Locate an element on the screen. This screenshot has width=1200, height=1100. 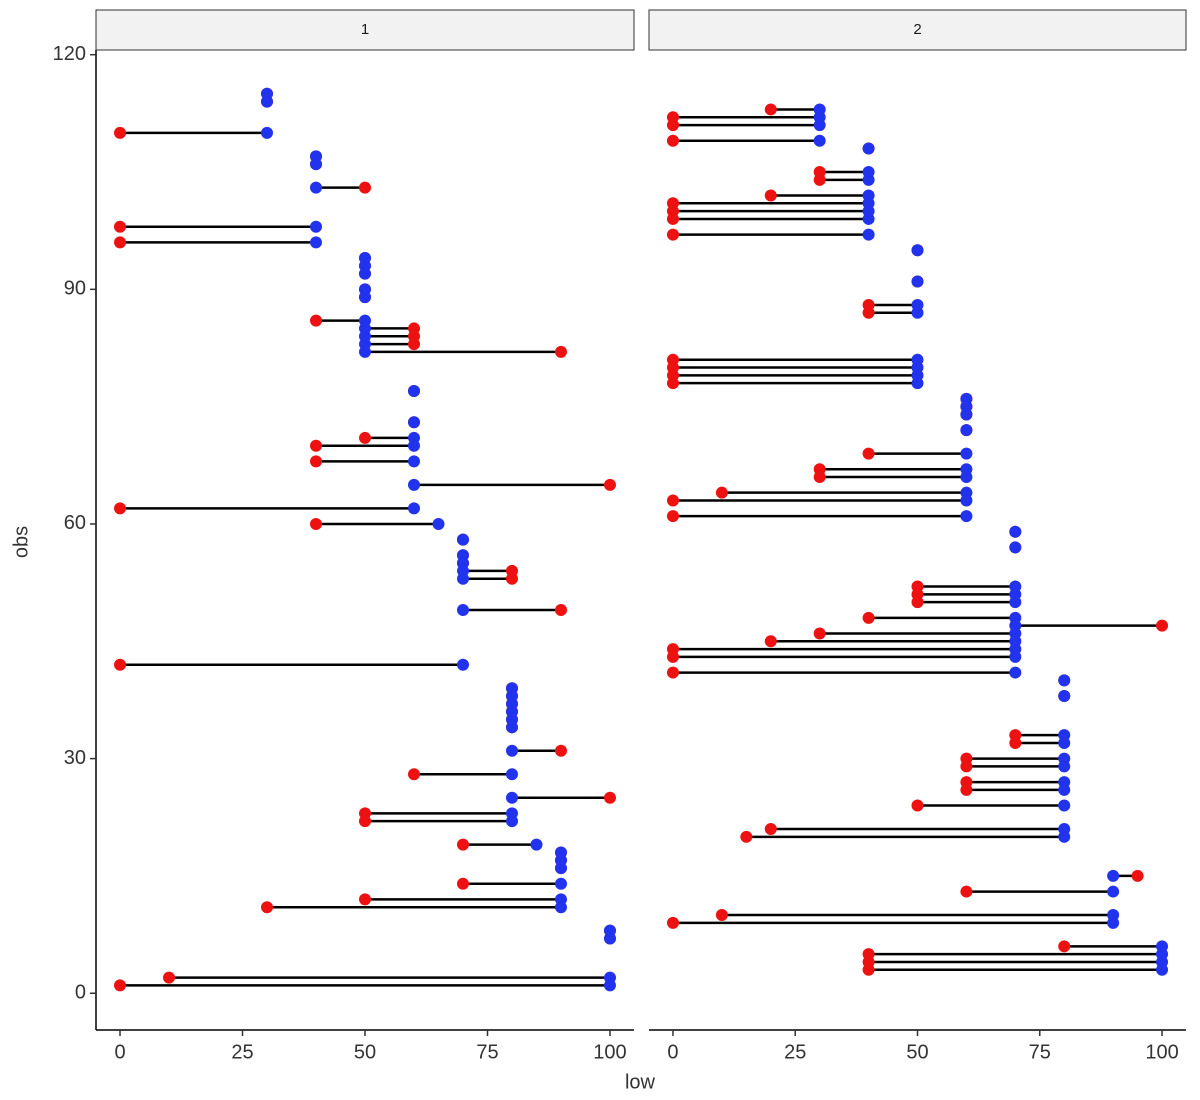
y-axis-title: obs is located at coordinates (21, 542).